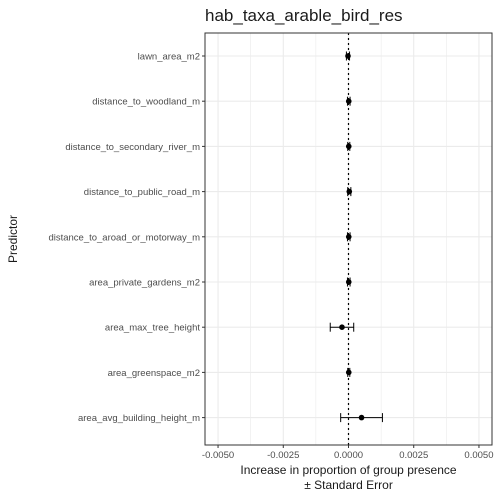  Describe the element at coordinates (348, 485) in the screenshot. I see `x-axis-title-line2: ± Standard Error` at that location.